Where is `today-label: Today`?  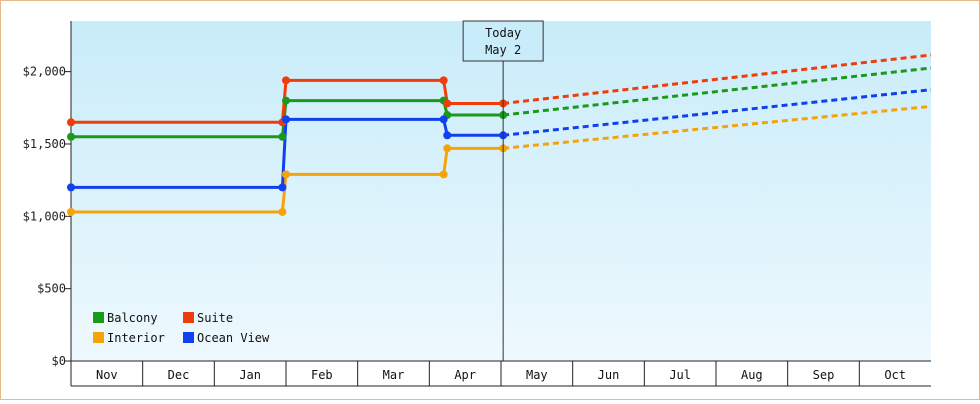
today-label: Today is located at coordinates (503, 33).